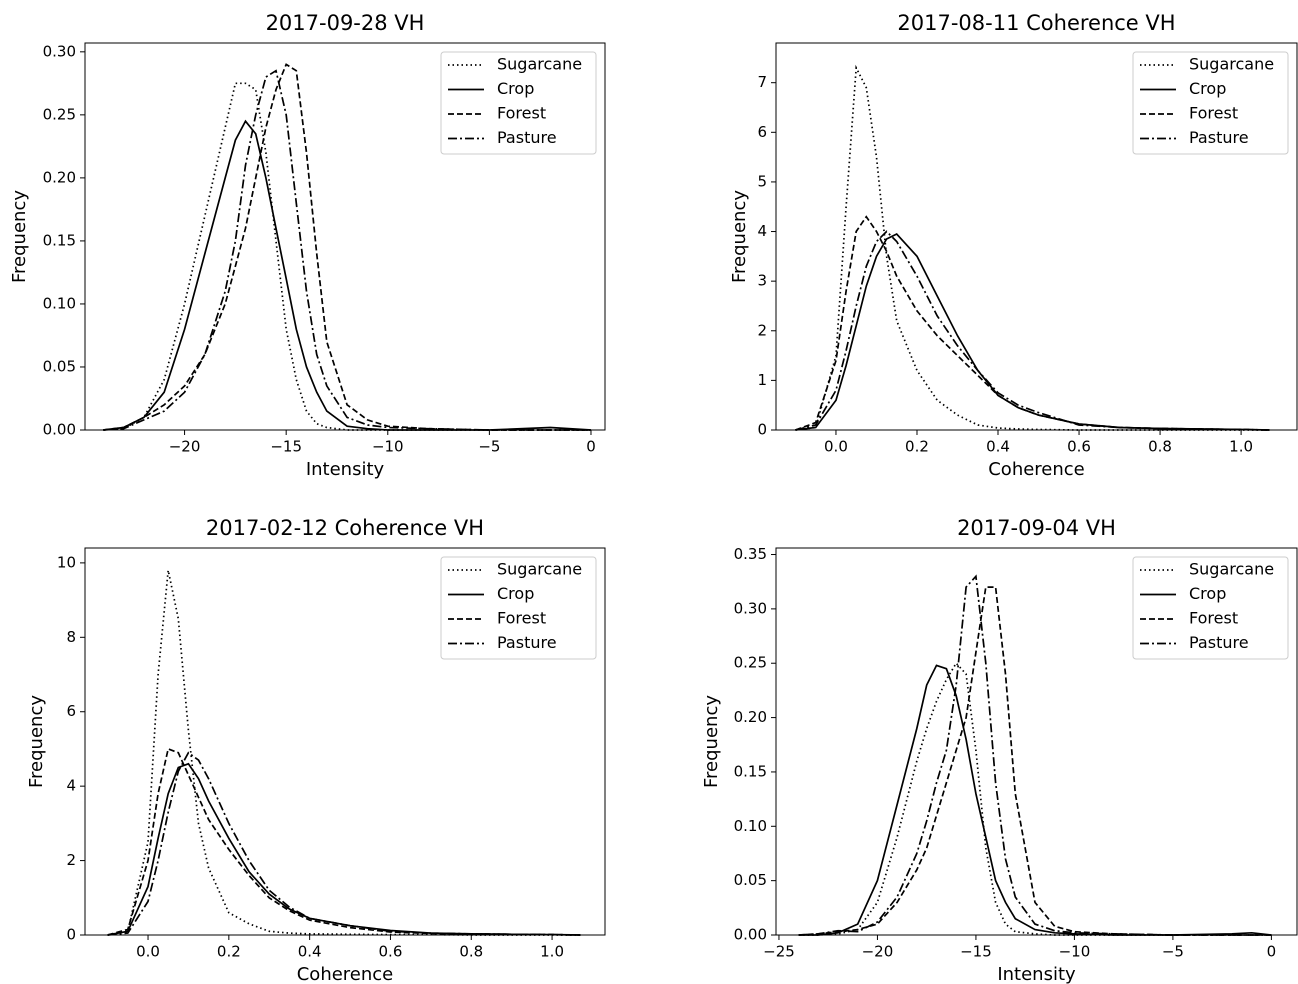 This screenshot has width=1298, height=984. What do you see at coordinates (66, 562) in the screenshot?
I see `y-tick-label: 10` at bounding box center [66, 562].